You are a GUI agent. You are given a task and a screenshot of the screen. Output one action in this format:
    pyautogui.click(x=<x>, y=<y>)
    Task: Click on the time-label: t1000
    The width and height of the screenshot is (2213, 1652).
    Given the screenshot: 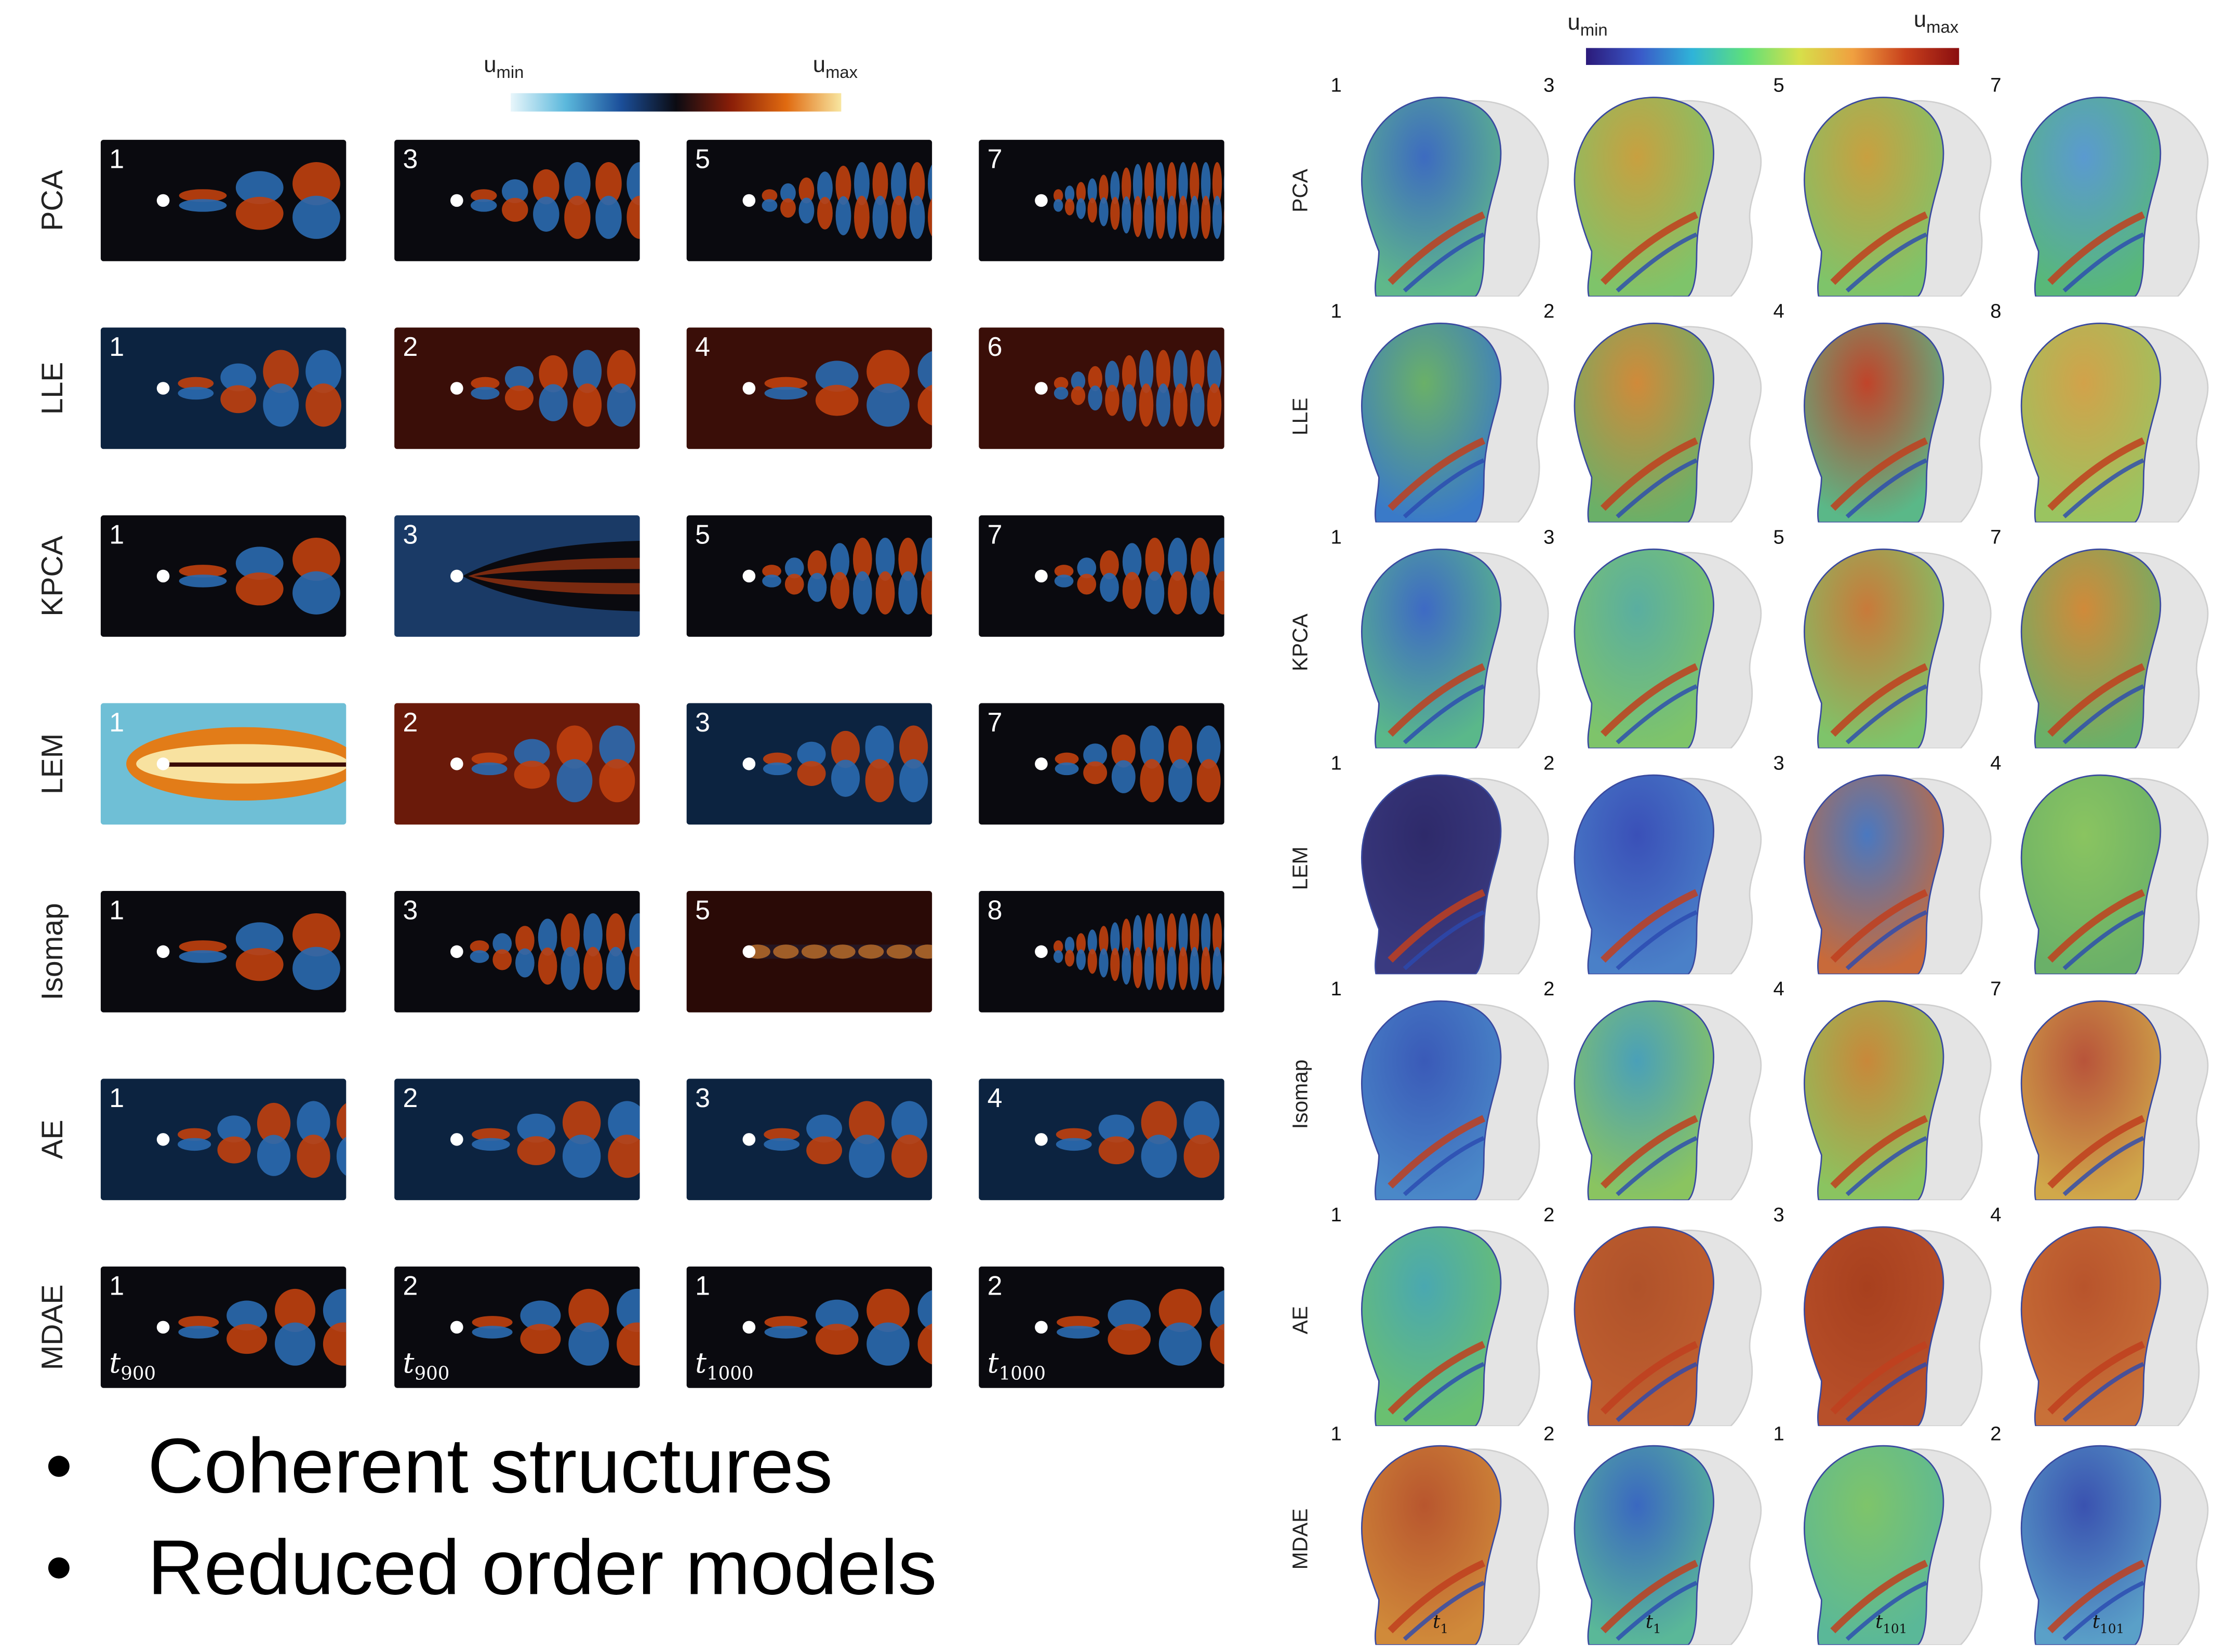 What is the action you would take?
    pyautogui.click(x=1017, y=1365)
    